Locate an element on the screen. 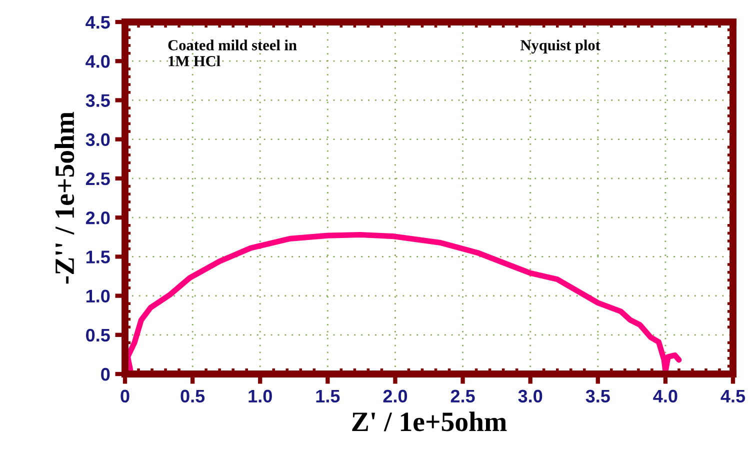 This screenshot has width=750, height=458. y-tick-label: 2.5 is located at coordinates (98, 179).